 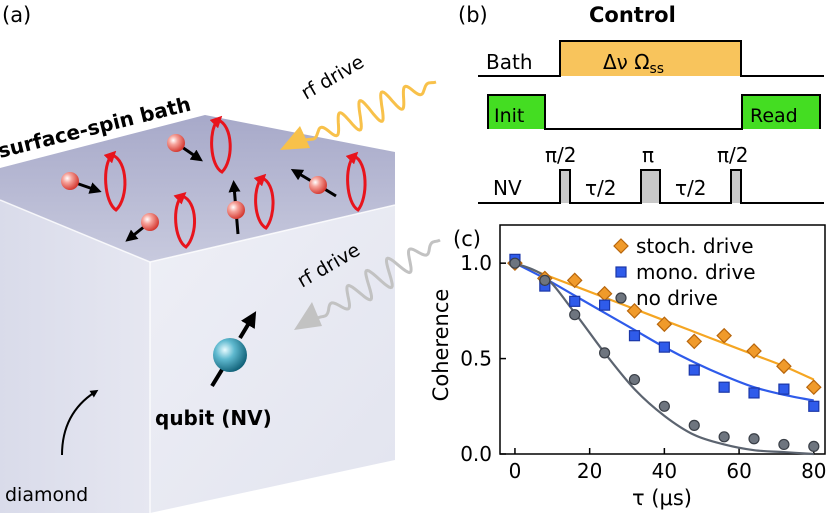 I want to click on nv-qubit: qubit (NV), so click(x=213, y=370).